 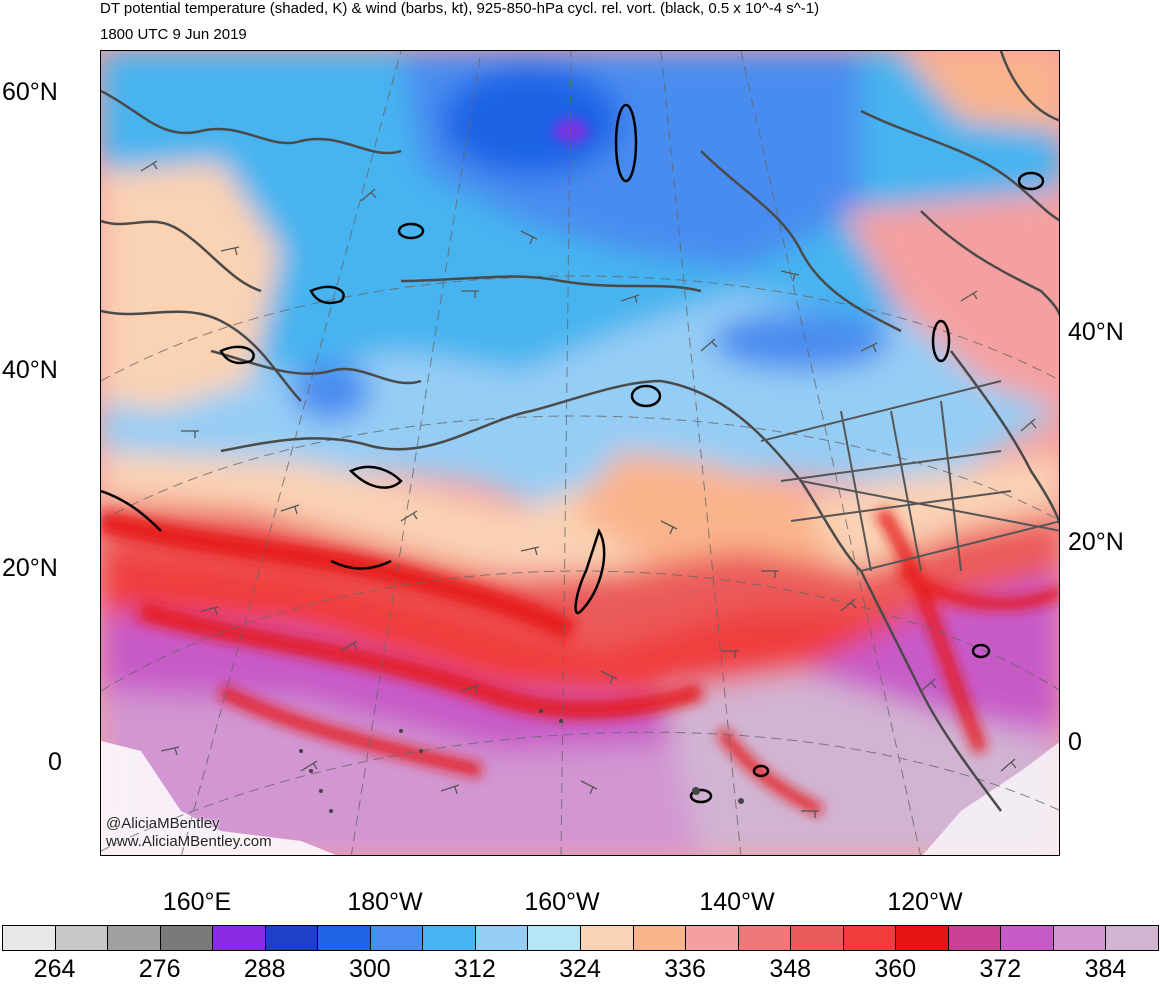 What do you see at coordinates (1075, 742) in the screenshot?
I see `lat-label-right-0: 0` at bounding box center [1075, 742].